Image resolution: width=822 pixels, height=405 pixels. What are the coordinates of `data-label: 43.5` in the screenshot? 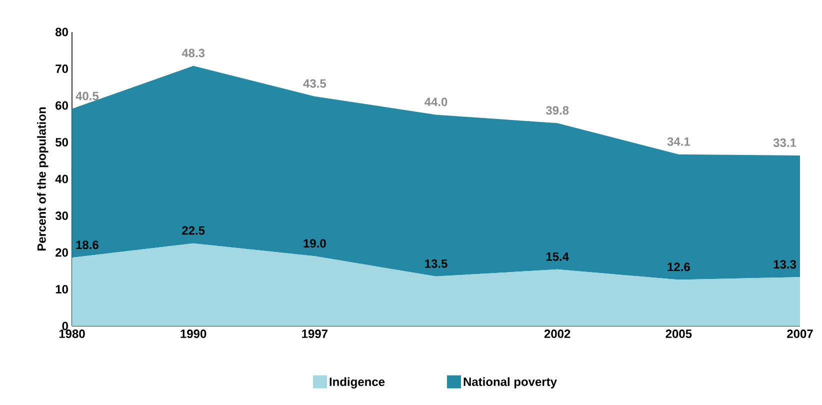 It's located at (314, 83).